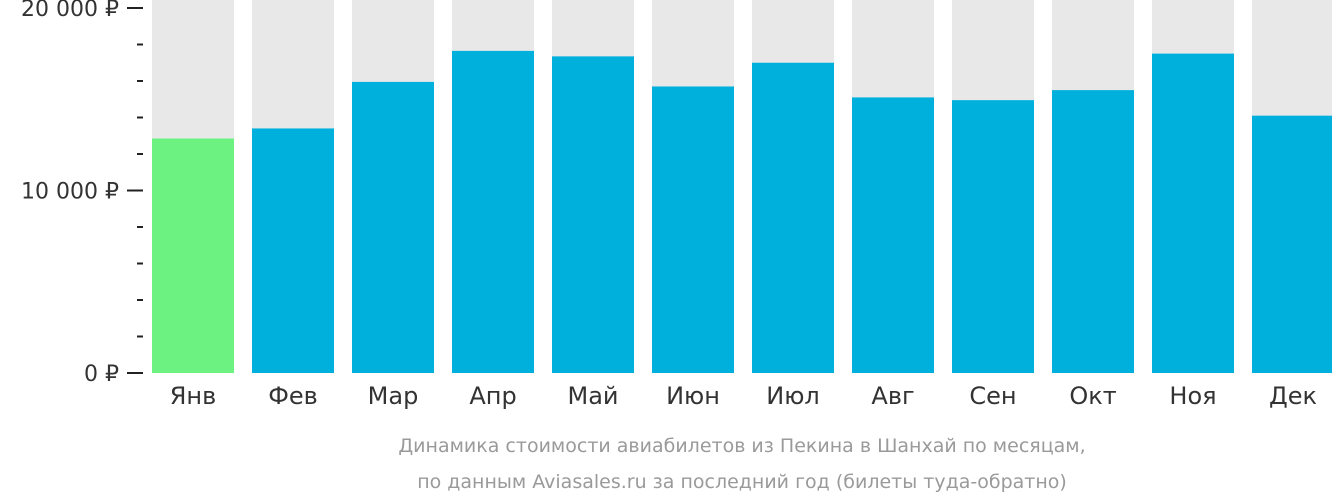 Image resolution: width=1332 pixels, height=502 pixels. I want to click on x-tick-label: Авг, so click(892, 396).